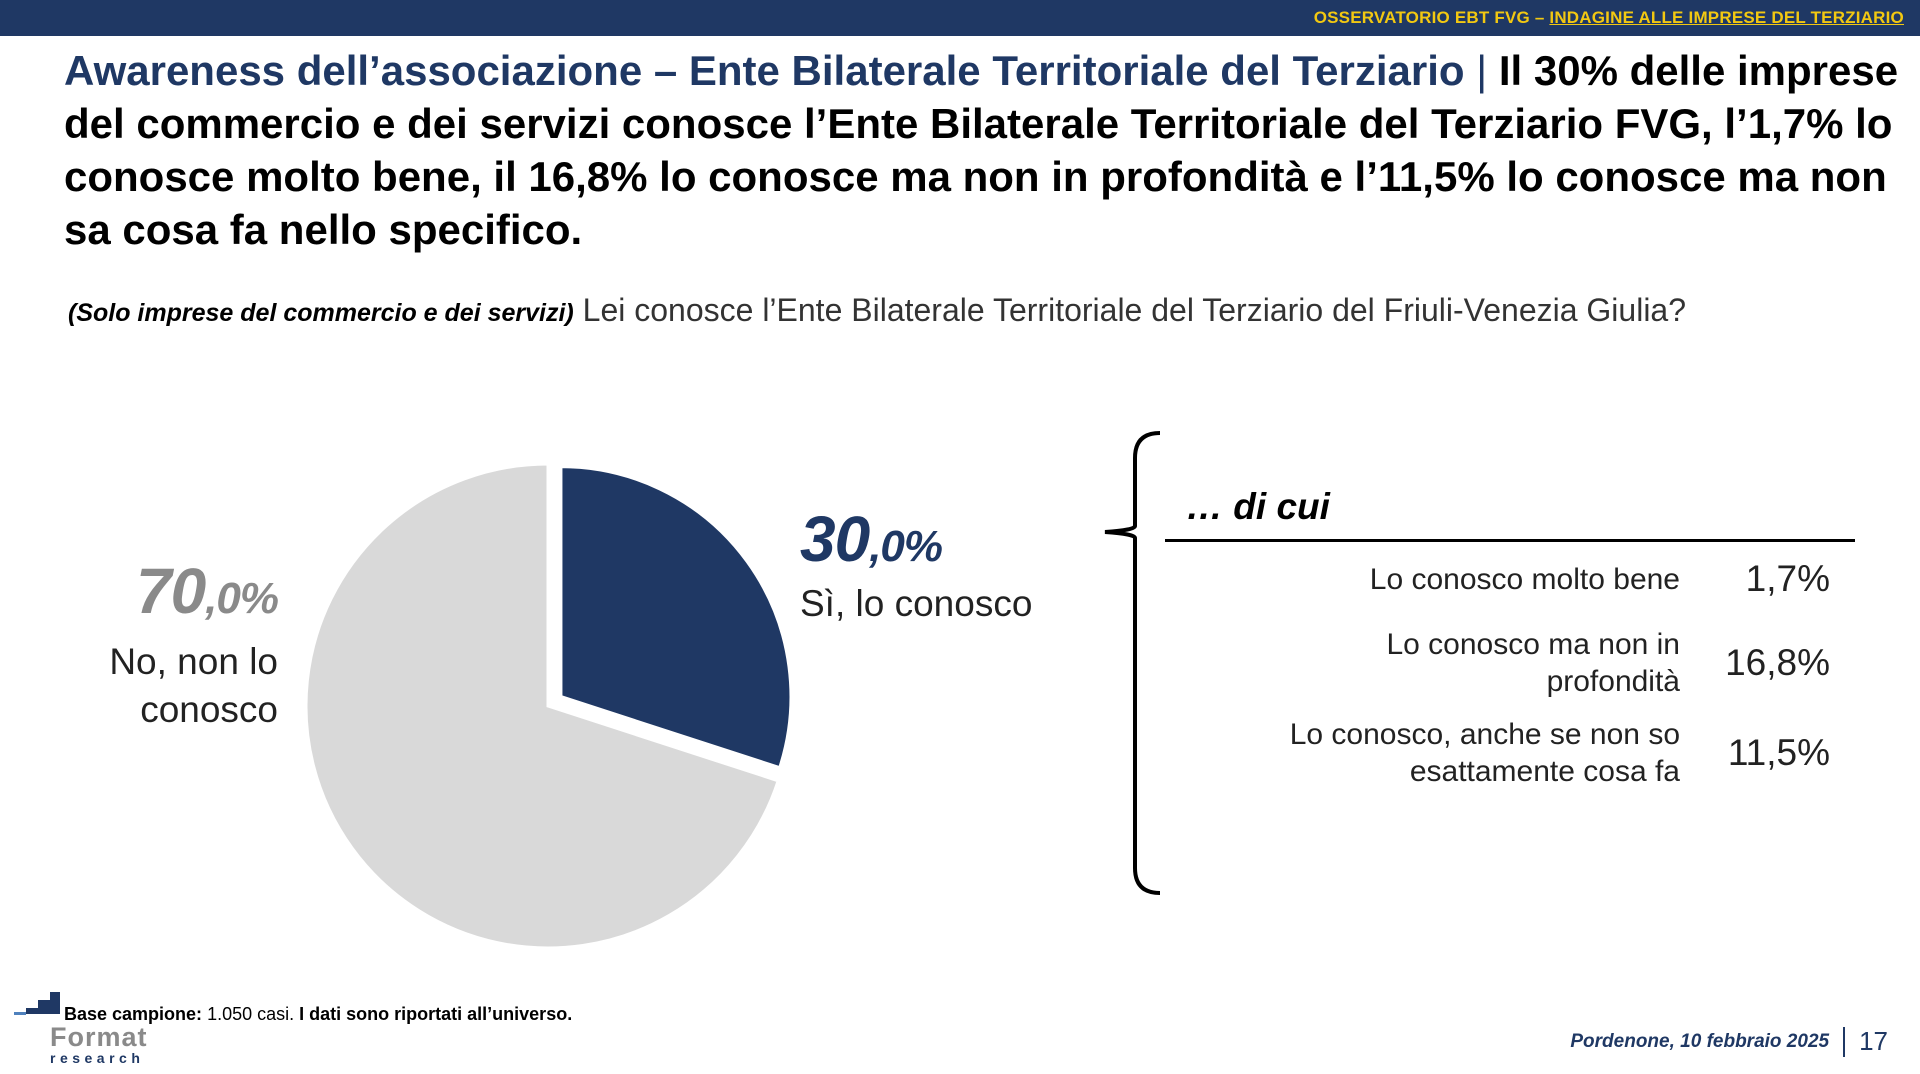 This screenshot has width=1920, height=1074. Describe the element at coordinates (1544, 771) in the screenshot. I see `breakdown-row-label-line: esattamente cosa fa` at that location.